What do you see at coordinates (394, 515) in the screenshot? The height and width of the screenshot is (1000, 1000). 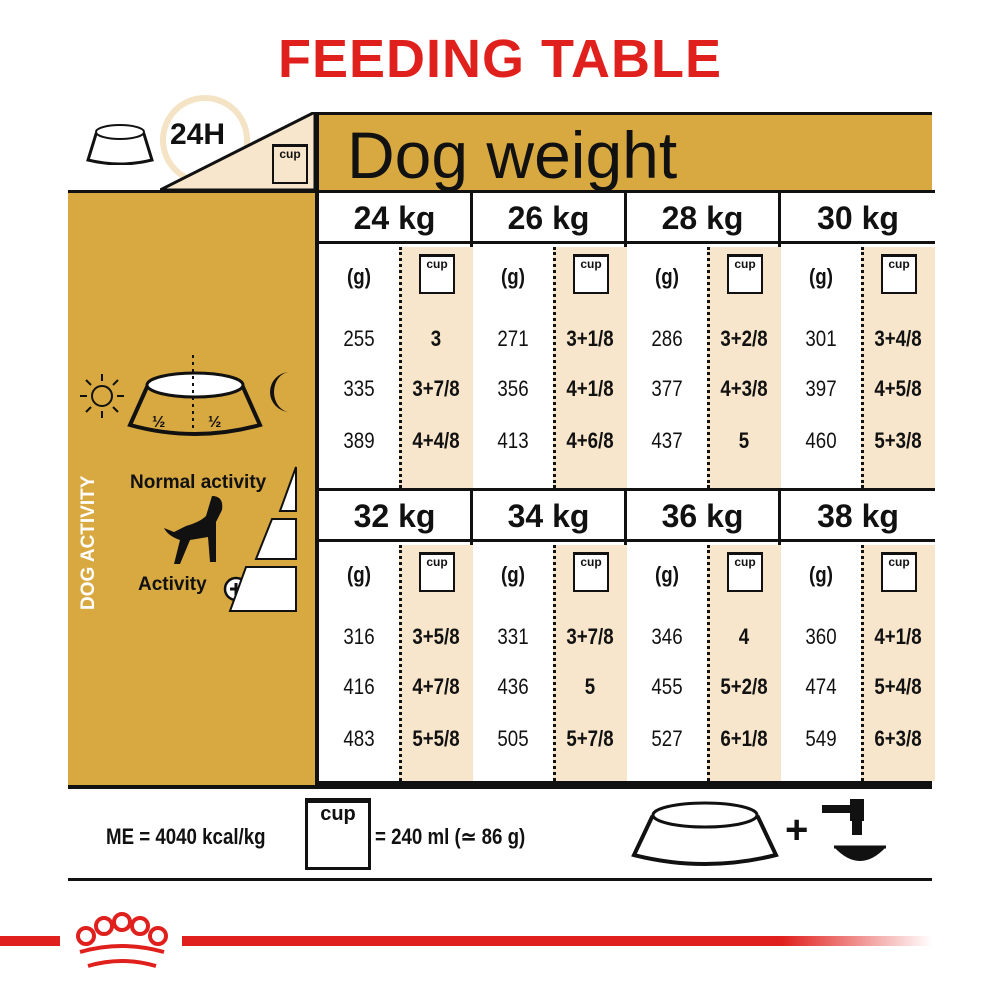 I see `weight-header: 32 kg` at bounding box center [394, 515].